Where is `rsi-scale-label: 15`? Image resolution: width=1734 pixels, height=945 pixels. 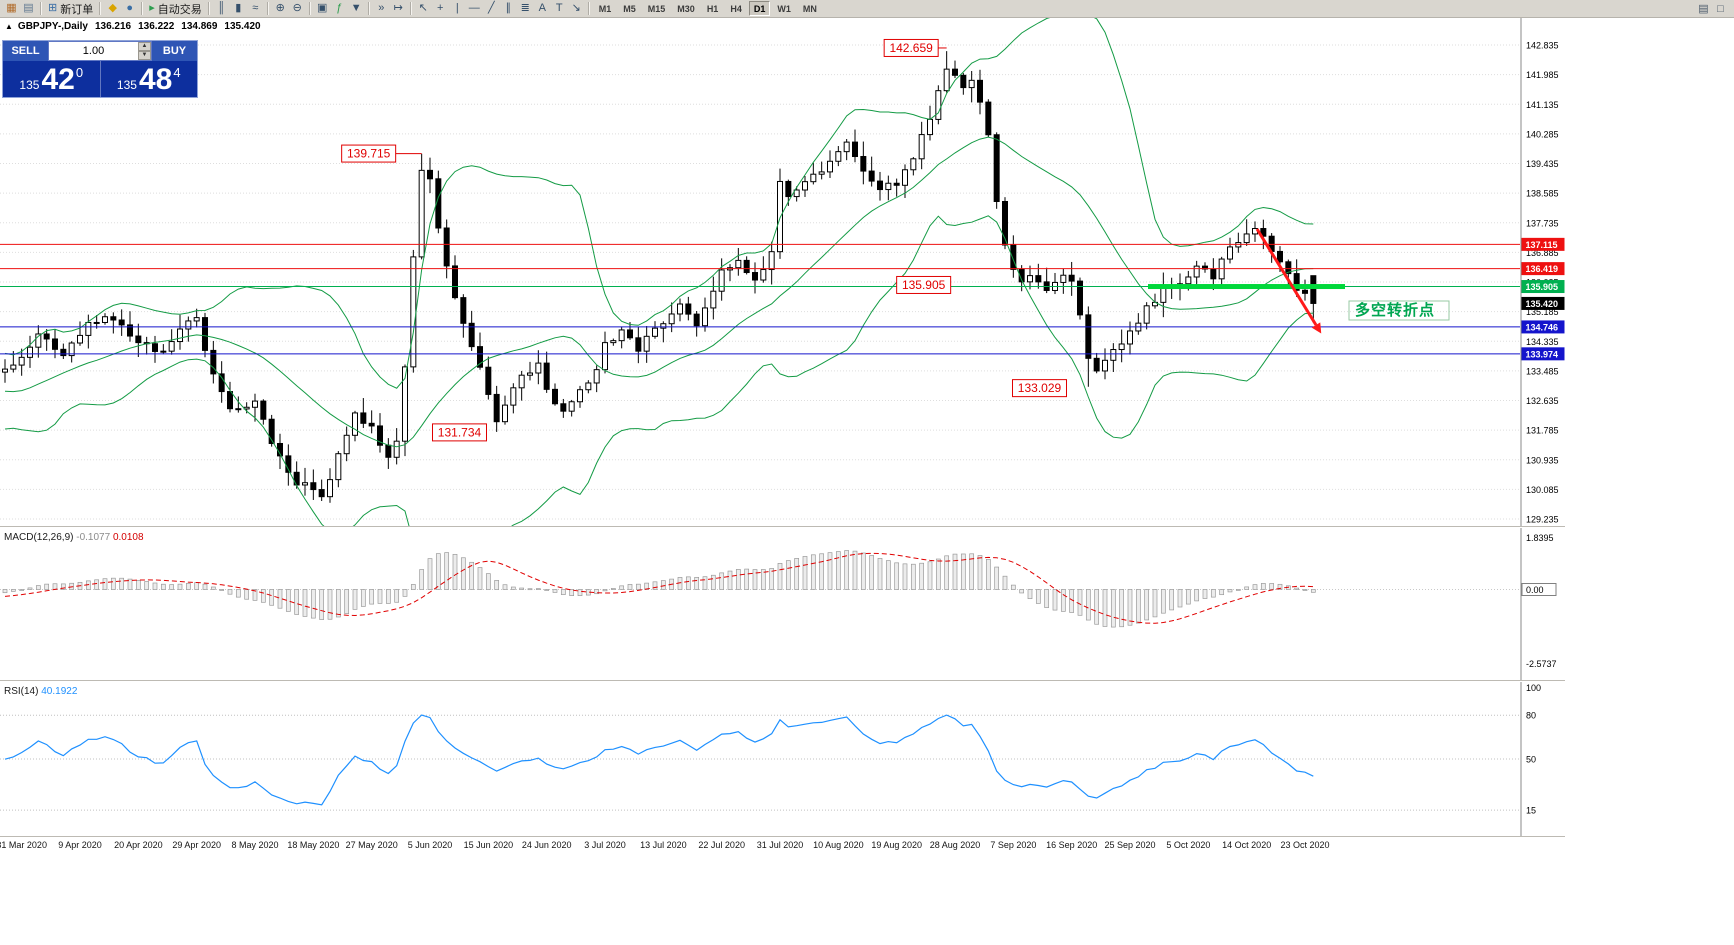
rsi-scale-label: 15 is located at coordinates (1531, 811).